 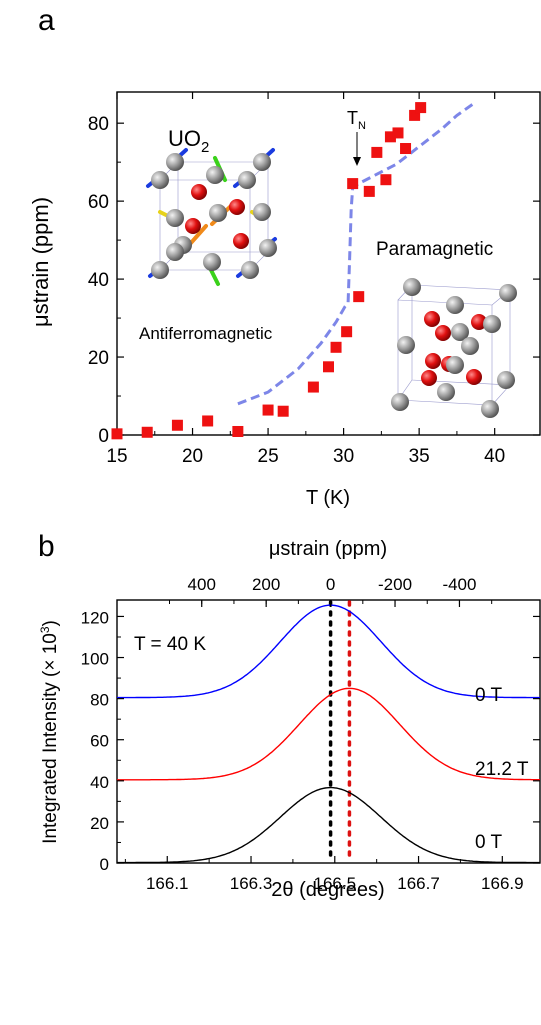 I want to click on x-tick-label: 20, so click(x=192, y=456).